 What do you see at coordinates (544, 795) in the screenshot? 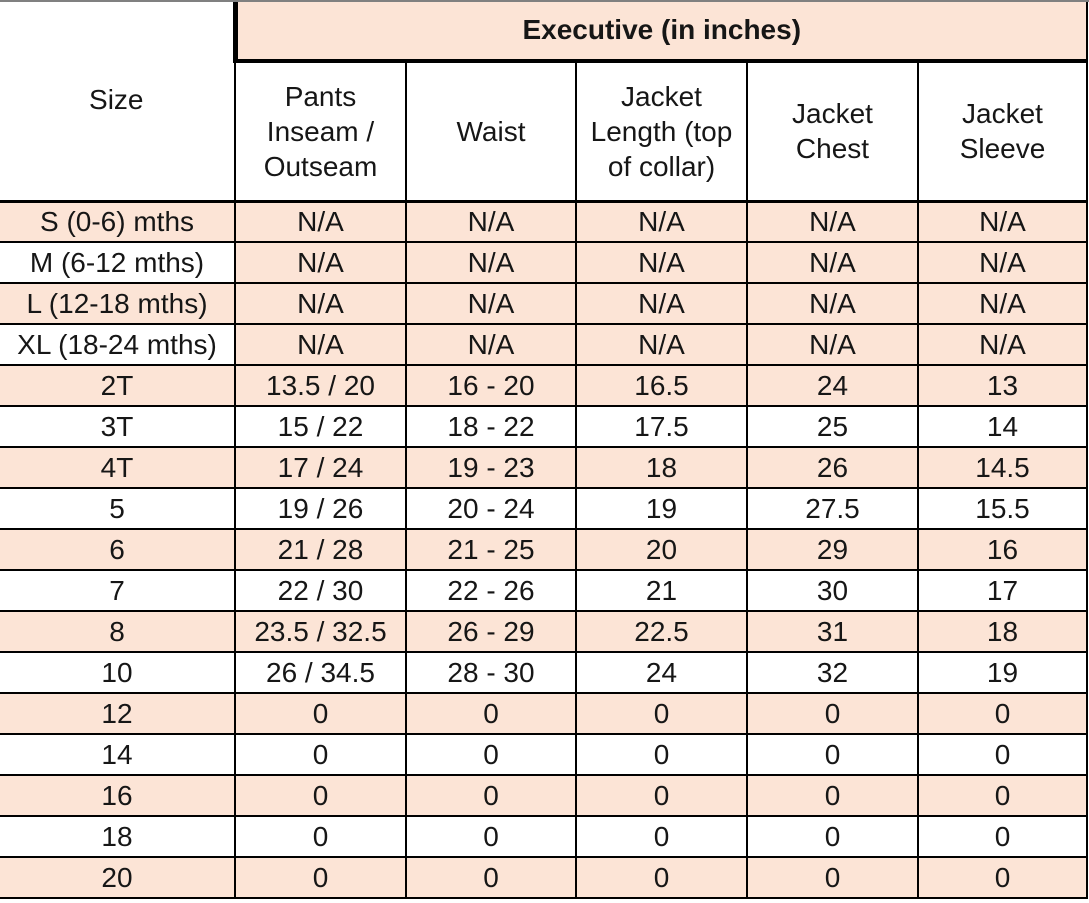
I see `table-row: 16 0 0 0 0 0` at bounding box center [544, 795].